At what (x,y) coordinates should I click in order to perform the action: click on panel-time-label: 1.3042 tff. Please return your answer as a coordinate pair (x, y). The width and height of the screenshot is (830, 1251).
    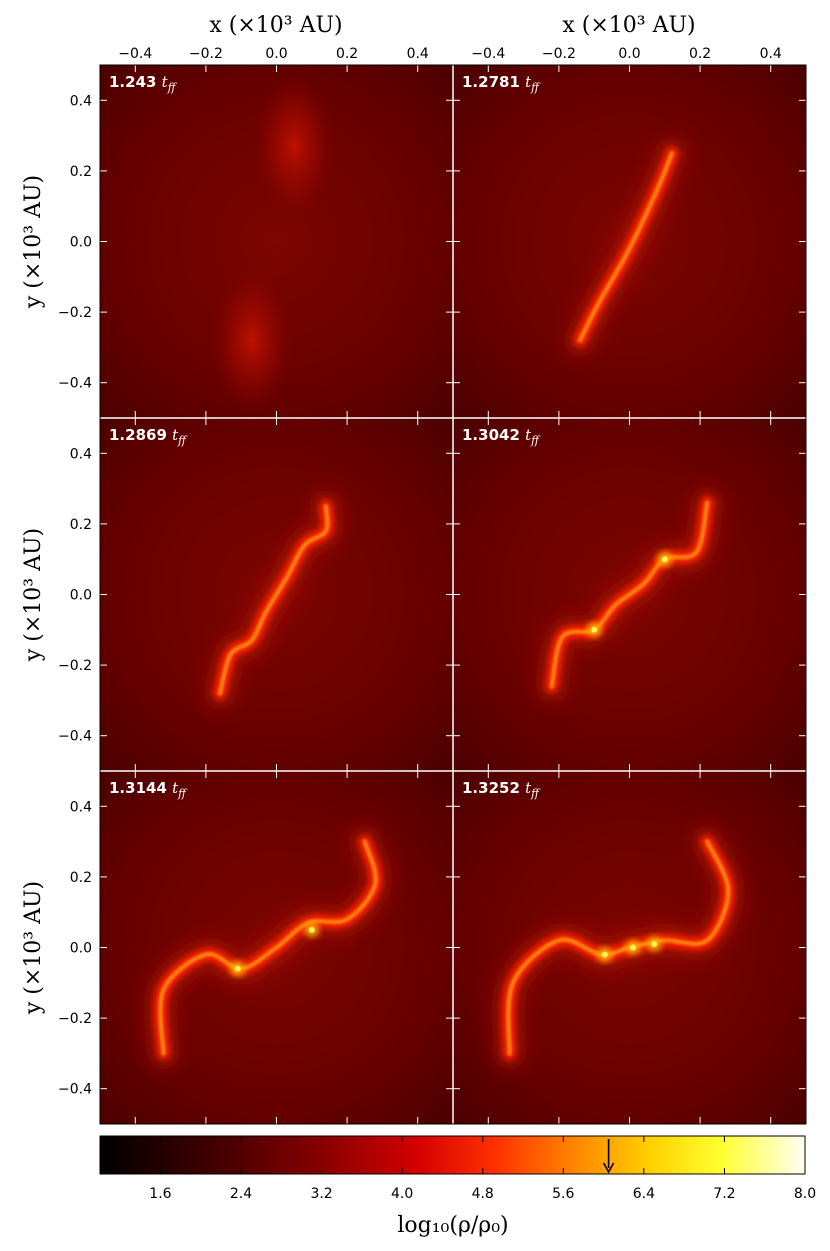
    Looking at the image, I should click on (501, 436).